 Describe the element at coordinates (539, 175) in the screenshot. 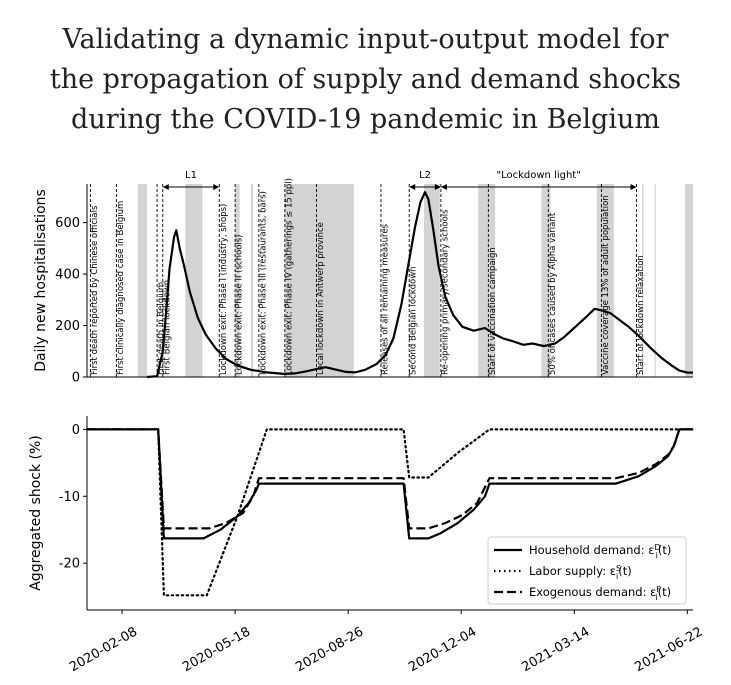

I see `period-label-2: "Lockdown light"` at that location.